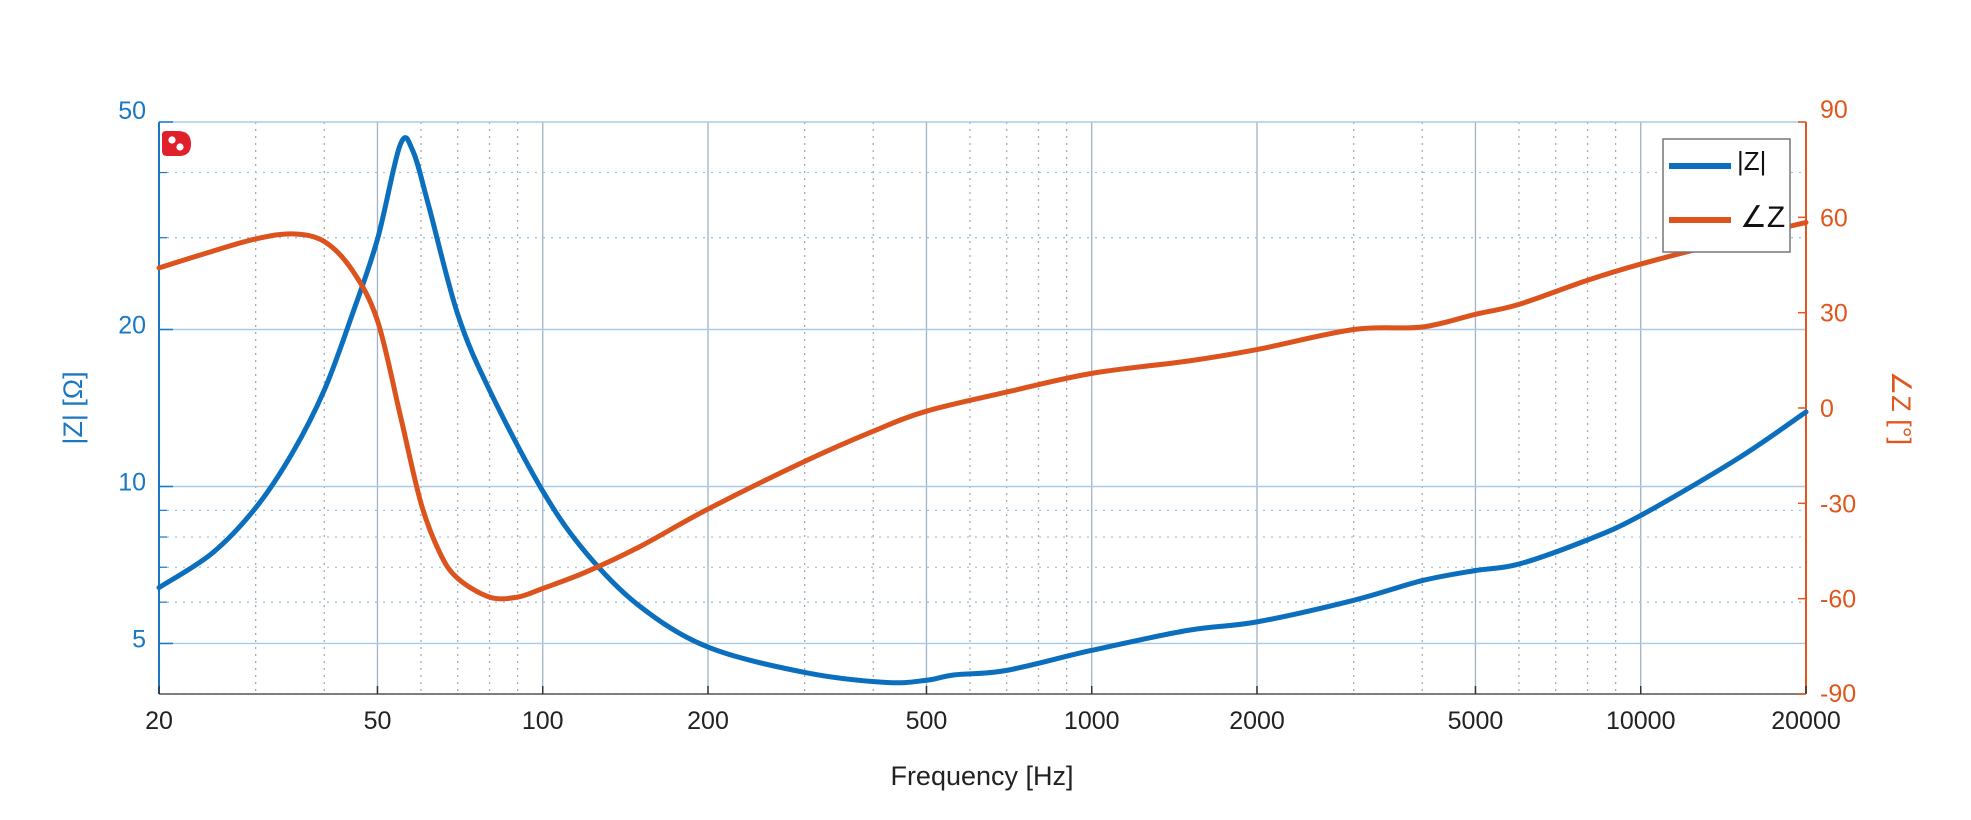 The image size is (1971, 820). Describe the element at coordinates (1834, 218) in the screenshot. I see `y-right-tick-label: 60` at that location.